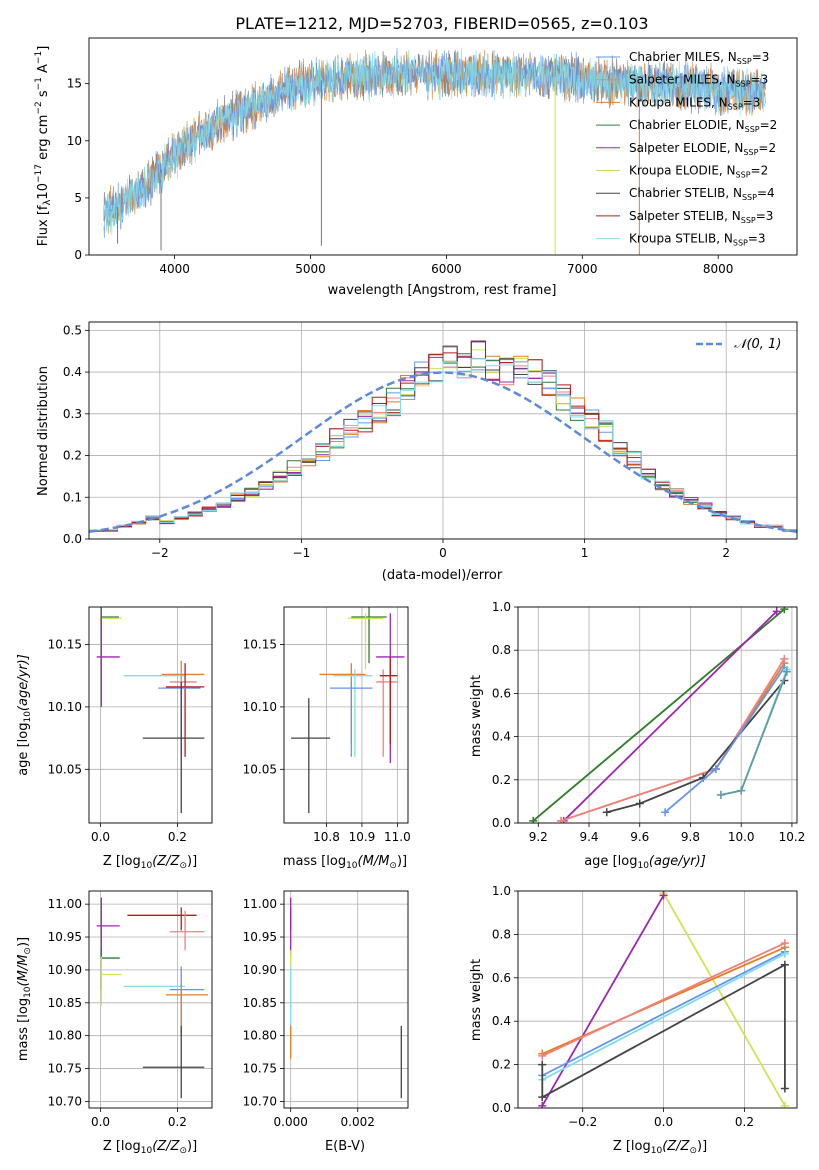 The image size is (819, 1170). What do you see at coordinates (302, 553) in the screenshot?
I see `x-tick-label: −1` at bounding box center [302, 553].